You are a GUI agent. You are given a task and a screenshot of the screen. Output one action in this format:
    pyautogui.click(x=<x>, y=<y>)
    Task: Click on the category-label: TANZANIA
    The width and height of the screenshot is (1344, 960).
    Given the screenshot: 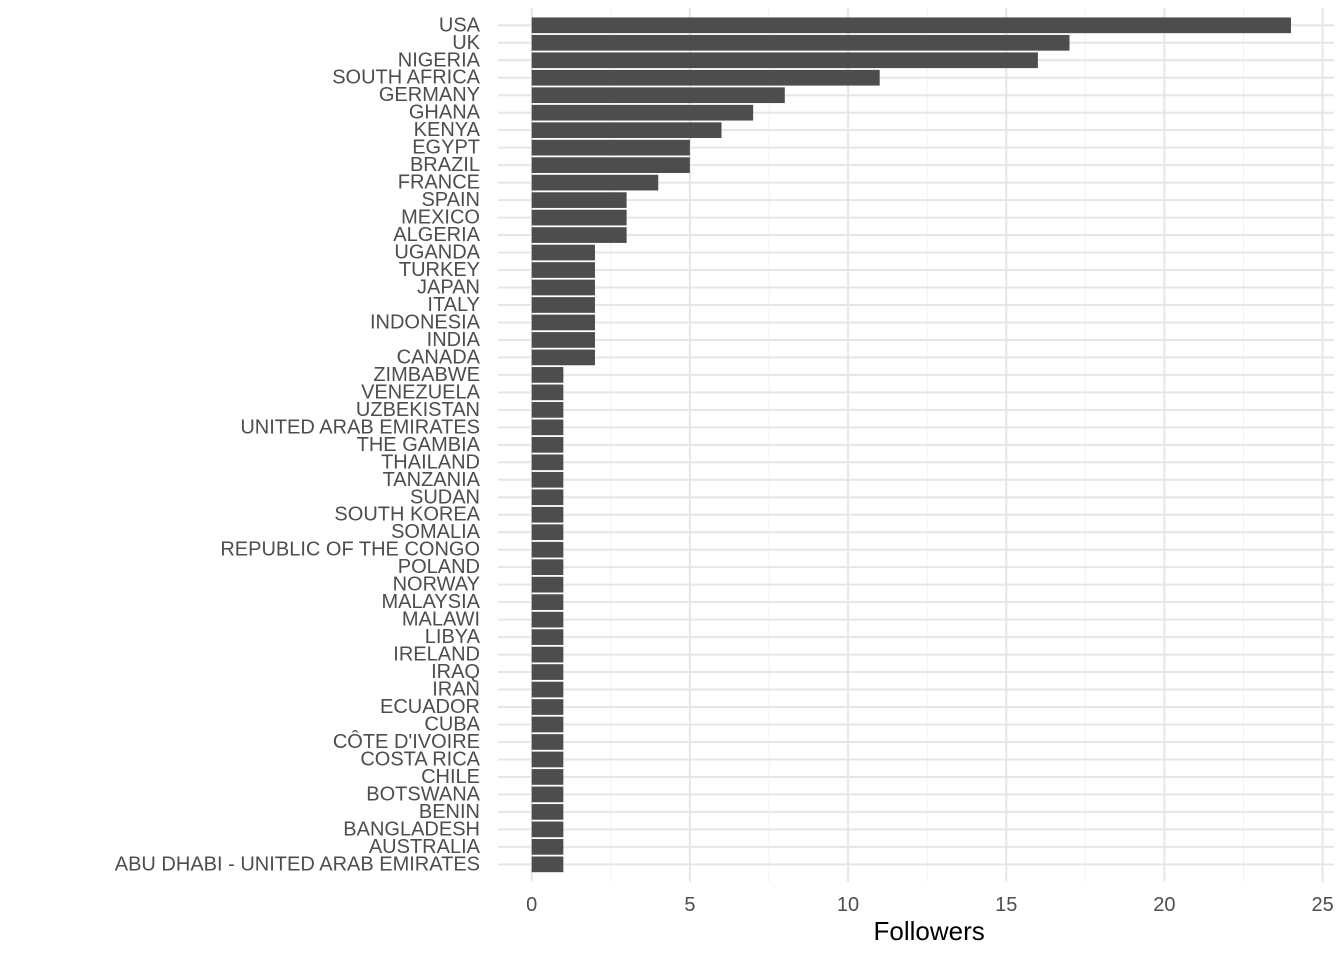 What is the action you would take?
    pyautogui.click(x=432, y=480)
    